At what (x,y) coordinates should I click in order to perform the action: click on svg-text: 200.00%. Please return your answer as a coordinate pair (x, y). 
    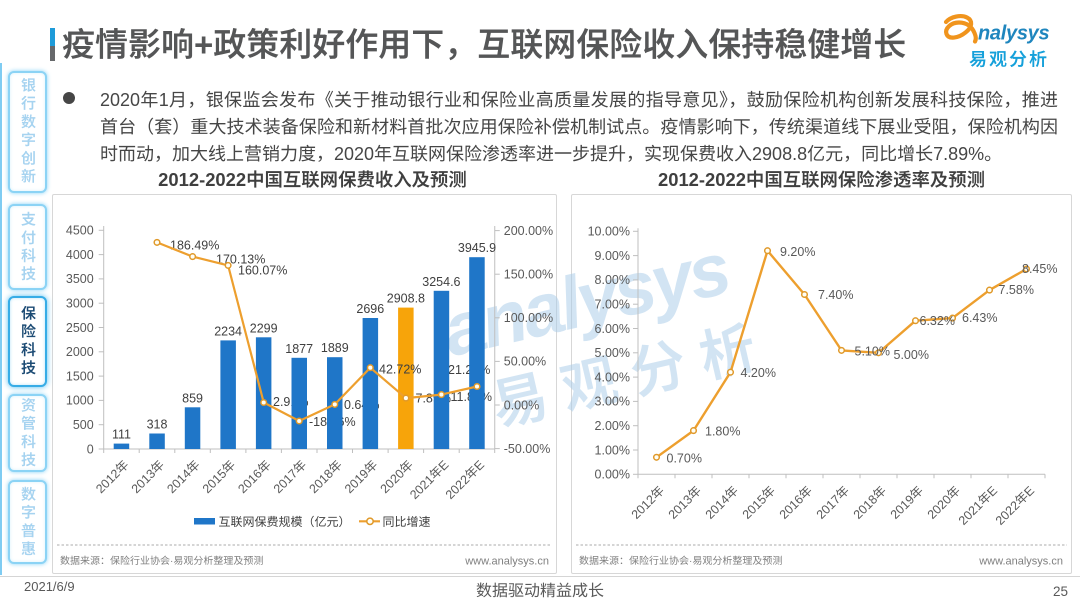
    Looking at the image, I should click on (528, 231).